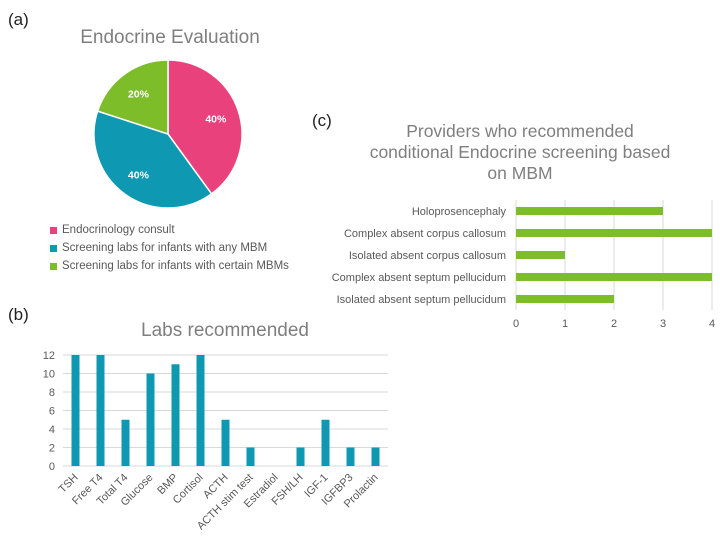  I want to click on pie-data-label: 20%, so click(139, 94).